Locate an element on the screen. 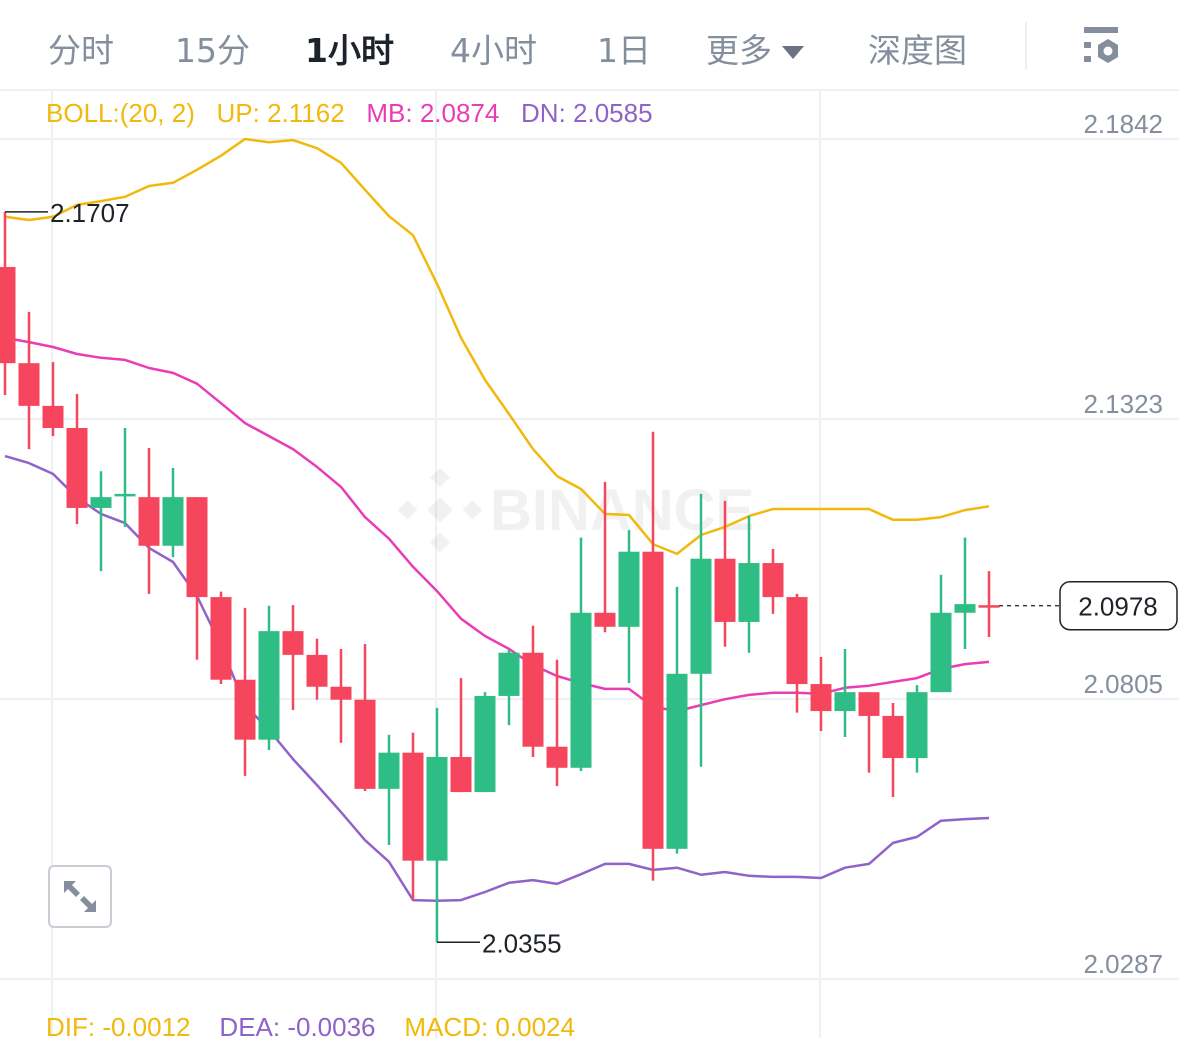 The image size is (1179, 1043). macd-legend: DIF: -0.0012 DEA: -0.0036 MACD: 0.0024 is located at coordinates (310, 1027).